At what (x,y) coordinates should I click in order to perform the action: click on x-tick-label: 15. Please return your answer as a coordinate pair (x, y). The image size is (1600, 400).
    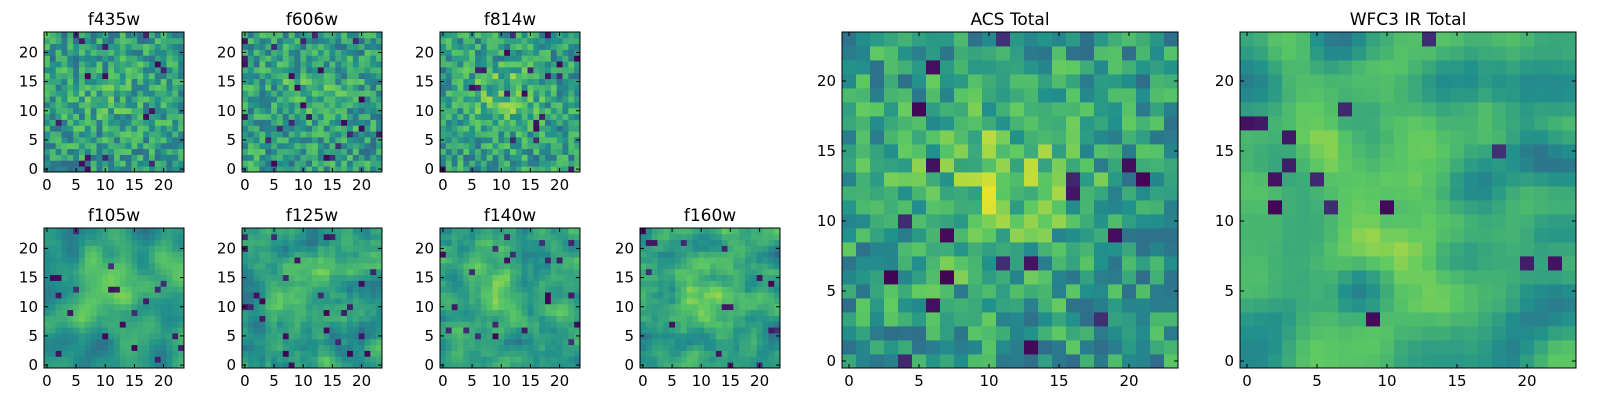
    Looking at the image, I should click on (530, 381).